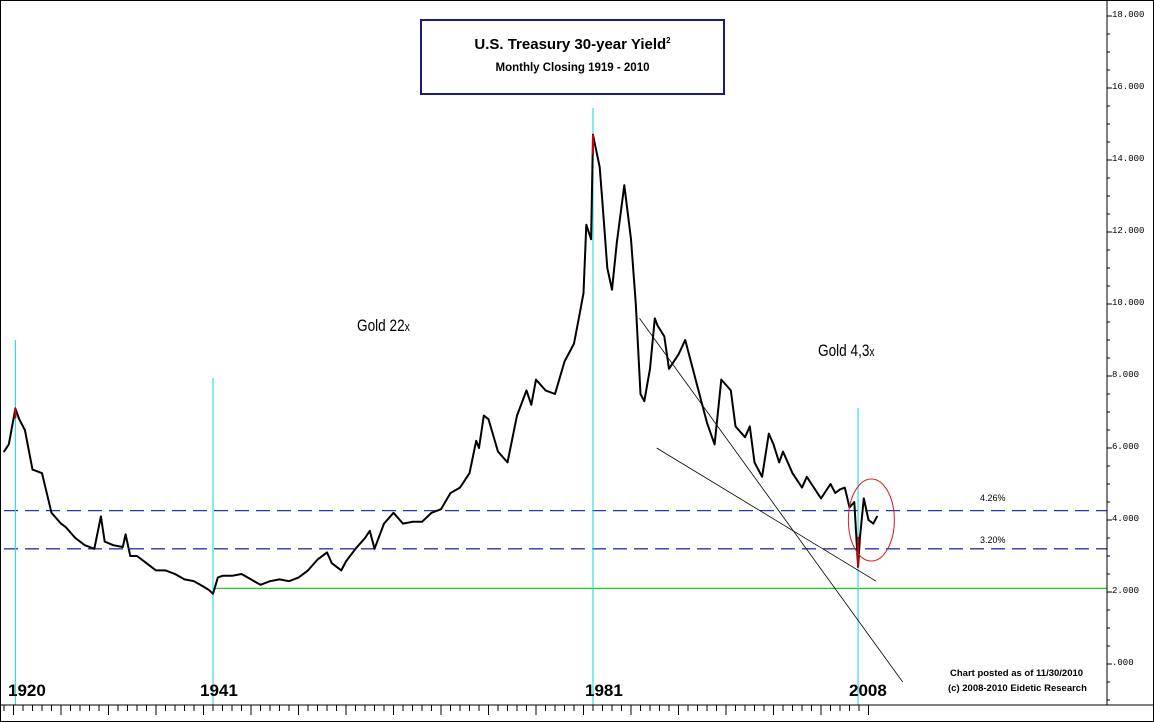  What do you see at coordinates (1123, 663) in the screenshot?
I see `y-tick-label: .000` at bounding box center [1123, 663].